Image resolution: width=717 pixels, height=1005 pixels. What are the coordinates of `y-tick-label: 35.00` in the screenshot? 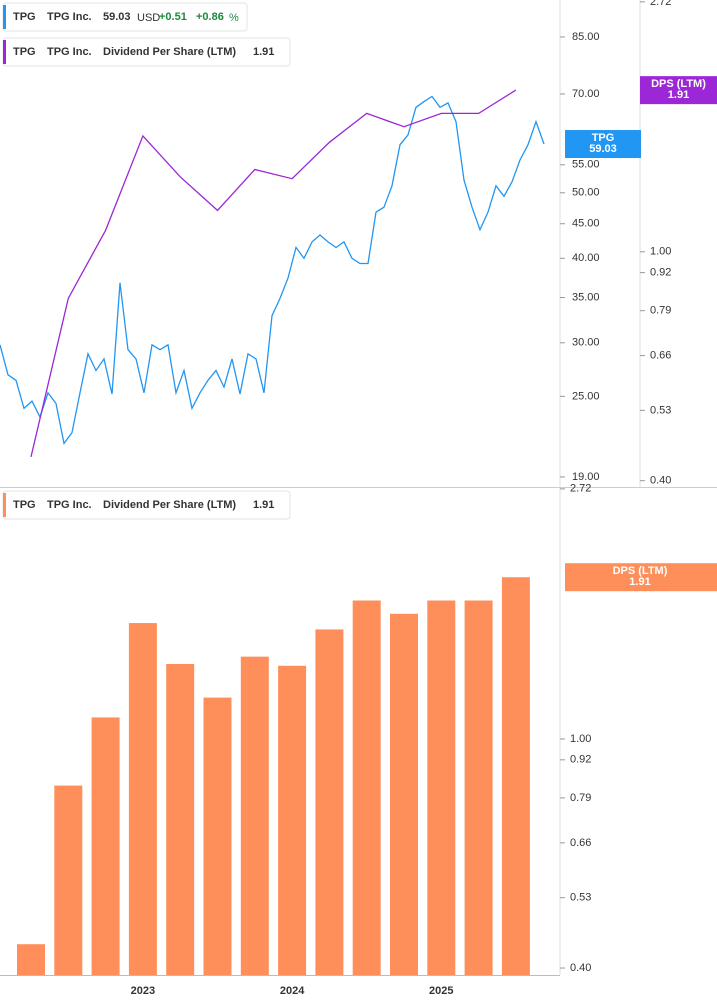 It's located at (586, 297).